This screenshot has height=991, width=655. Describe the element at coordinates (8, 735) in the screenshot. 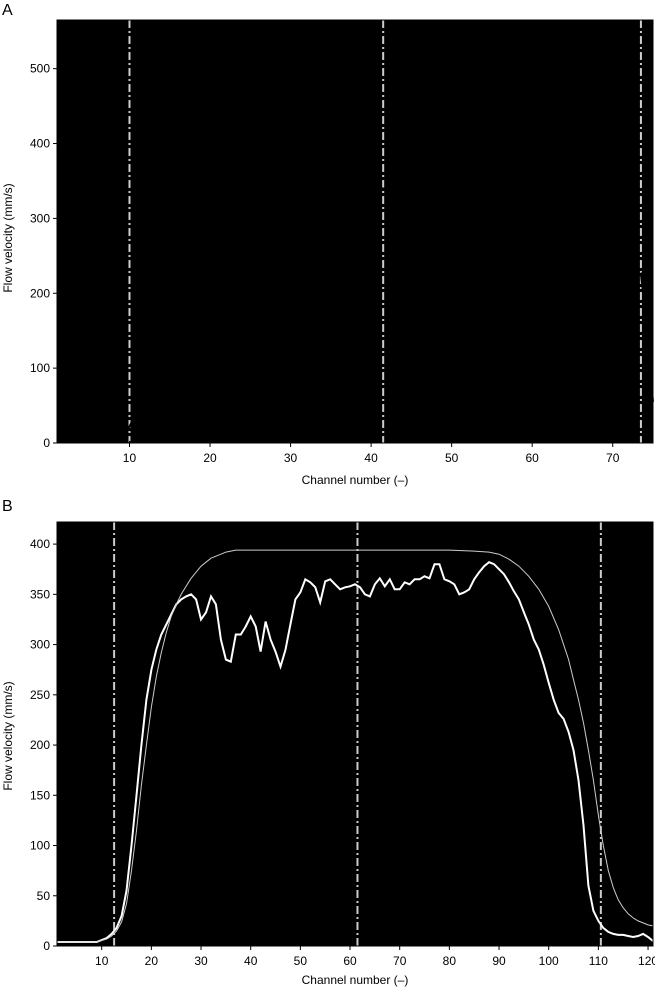

I see `y-axis-label-b: Flow velocity (mm/s)` at that location.